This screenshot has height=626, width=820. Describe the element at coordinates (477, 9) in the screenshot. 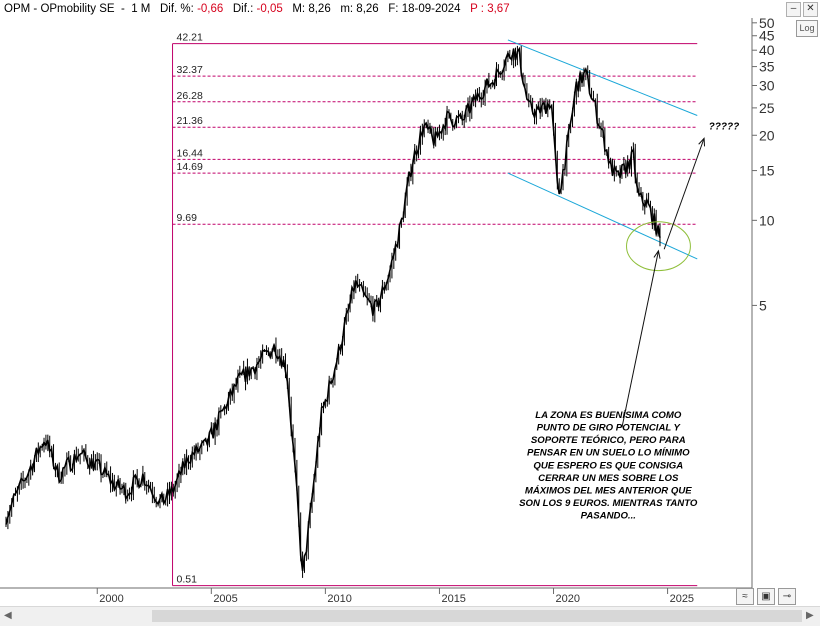

I see `p-label: P :` at that location.